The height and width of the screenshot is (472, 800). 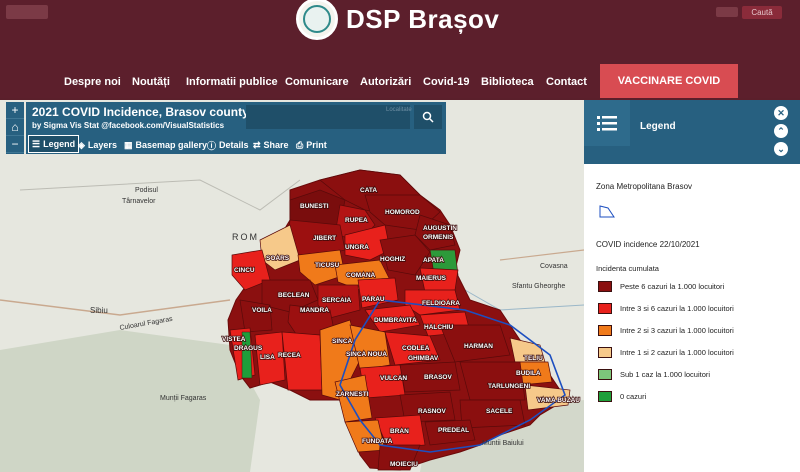 I want to click on region-ungra, so click(x=367, y=242).